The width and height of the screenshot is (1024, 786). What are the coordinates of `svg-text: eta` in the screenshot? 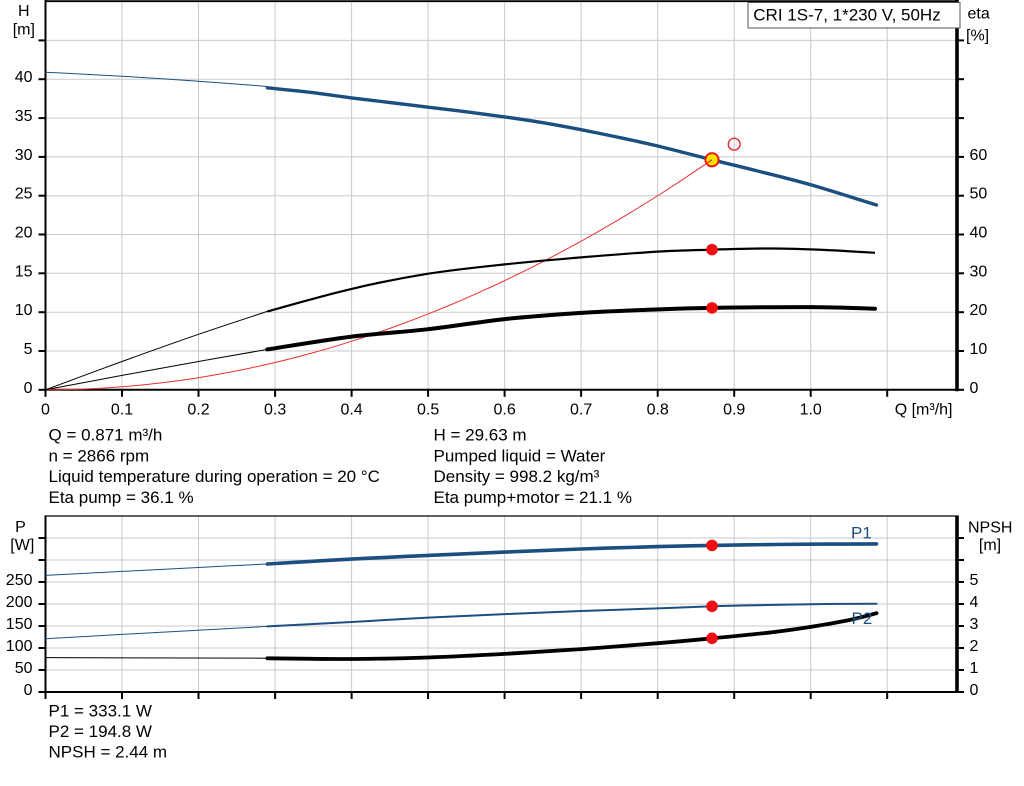 It's located at (979, 14).